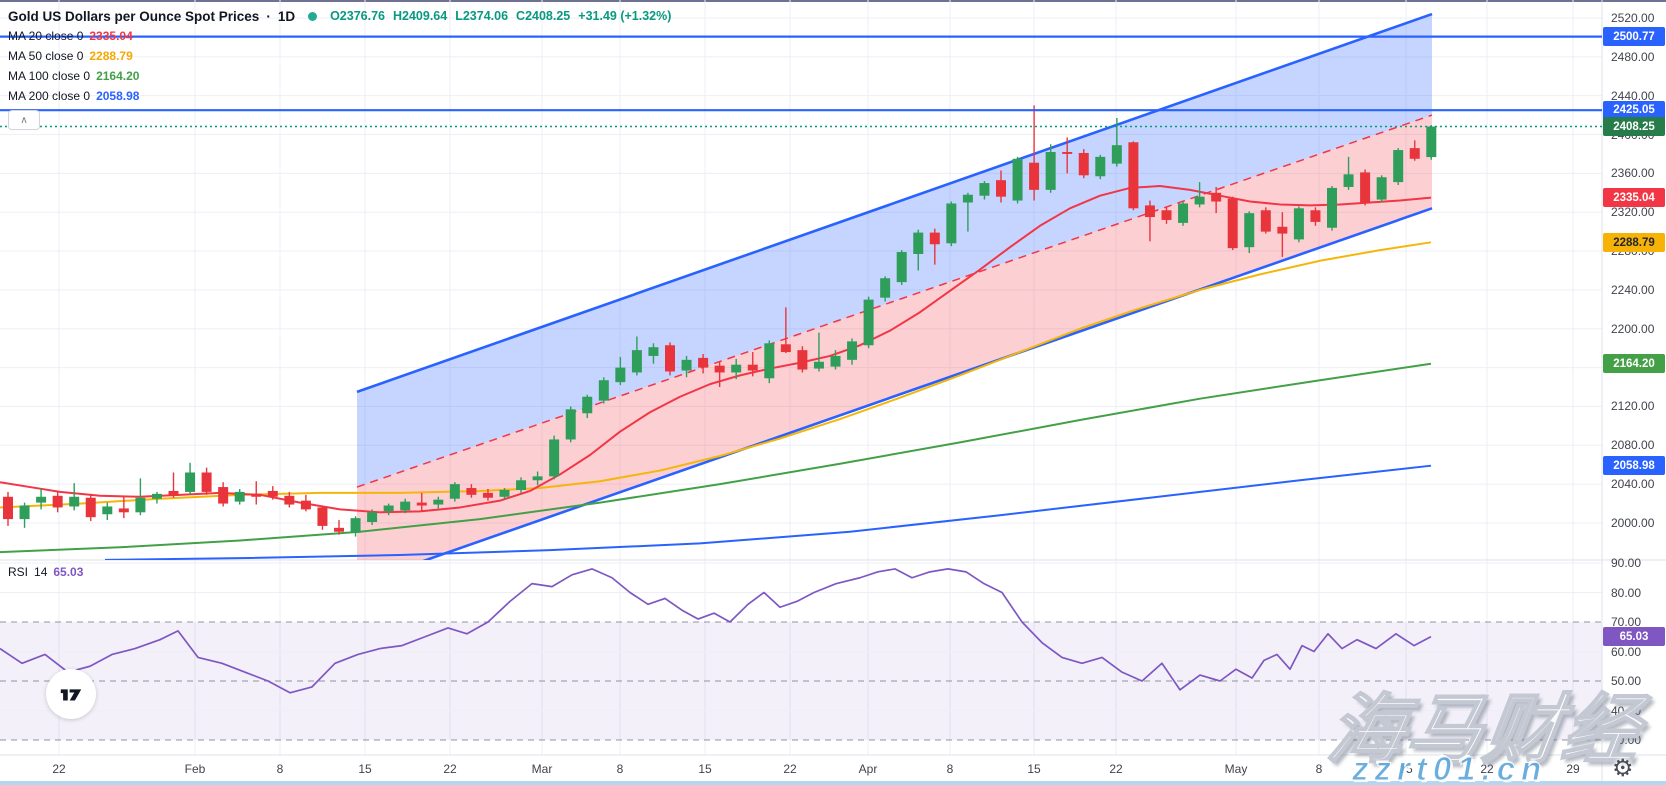 The height and width of the screenshot is (785, 1666). What do you see at coordinates (339, 76) in the screenshot?
I see `indicator-legend-row: MA 100 close 0 2164.20` at bounding box center [339, 76].